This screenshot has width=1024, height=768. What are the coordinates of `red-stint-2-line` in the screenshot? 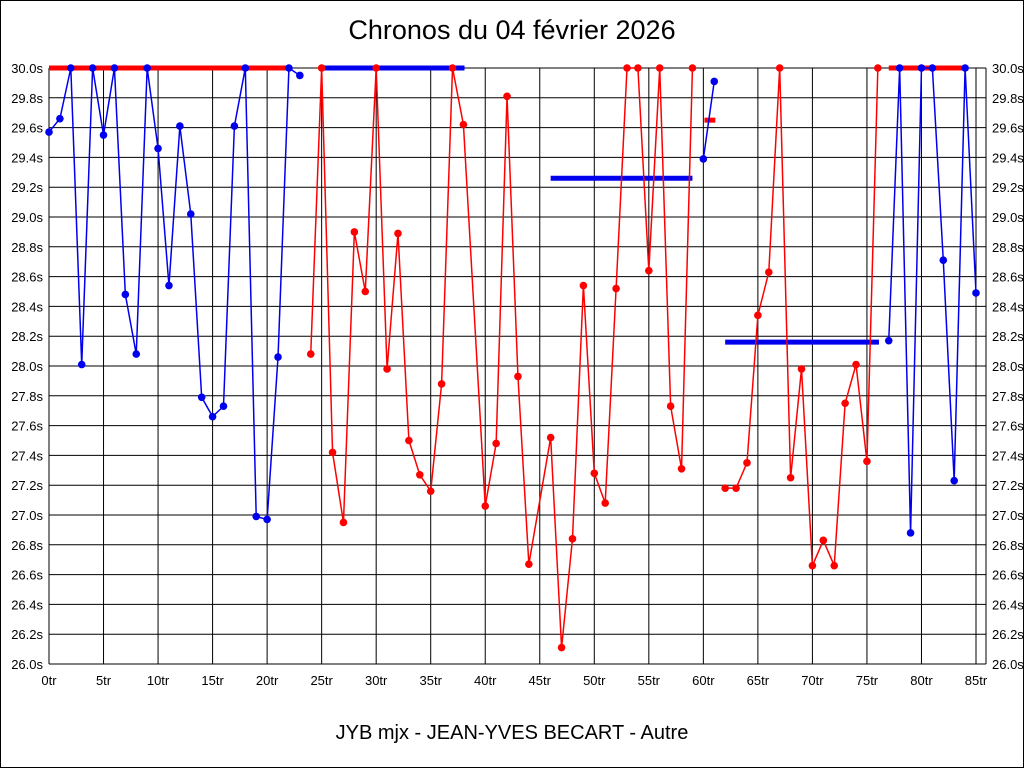 It's located at (802, 316).